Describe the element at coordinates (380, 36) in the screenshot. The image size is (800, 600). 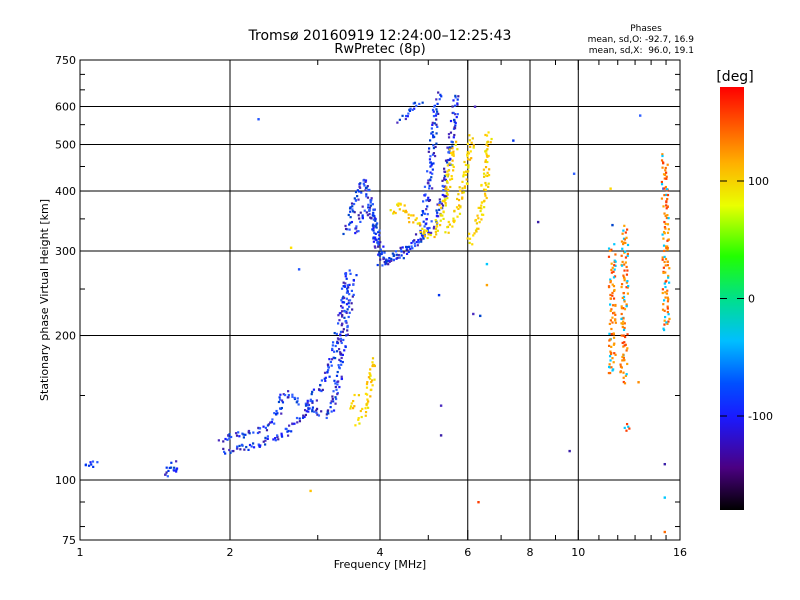
I see `chart-title: Tromsø 20160919 12:24:00–12:25:43` at that location.